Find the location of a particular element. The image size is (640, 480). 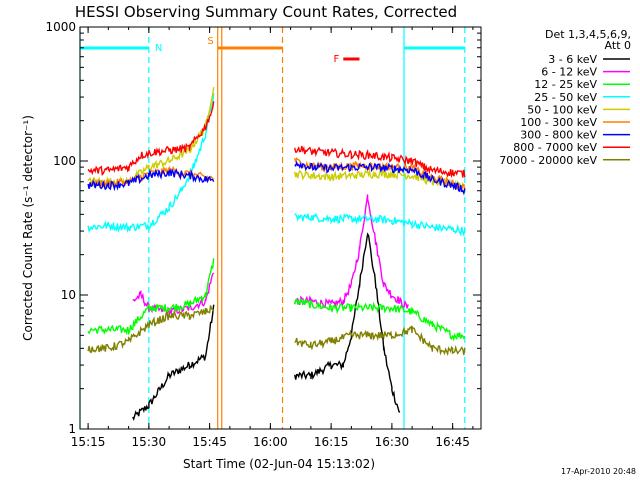

legend-header-2: Att 0 is located at coordinates (618, 45).